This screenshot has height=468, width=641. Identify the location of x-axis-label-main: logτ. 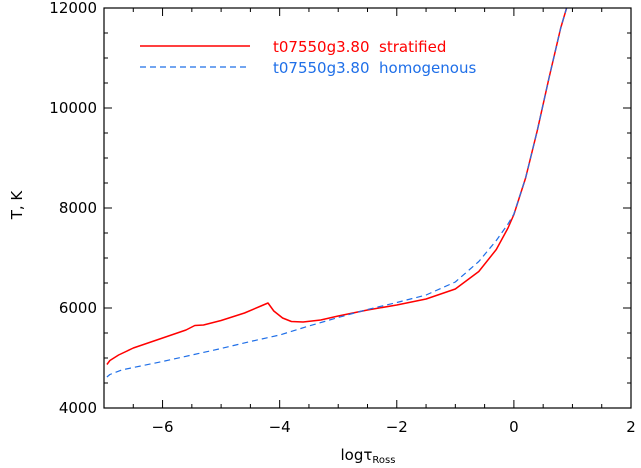
(357, 455).